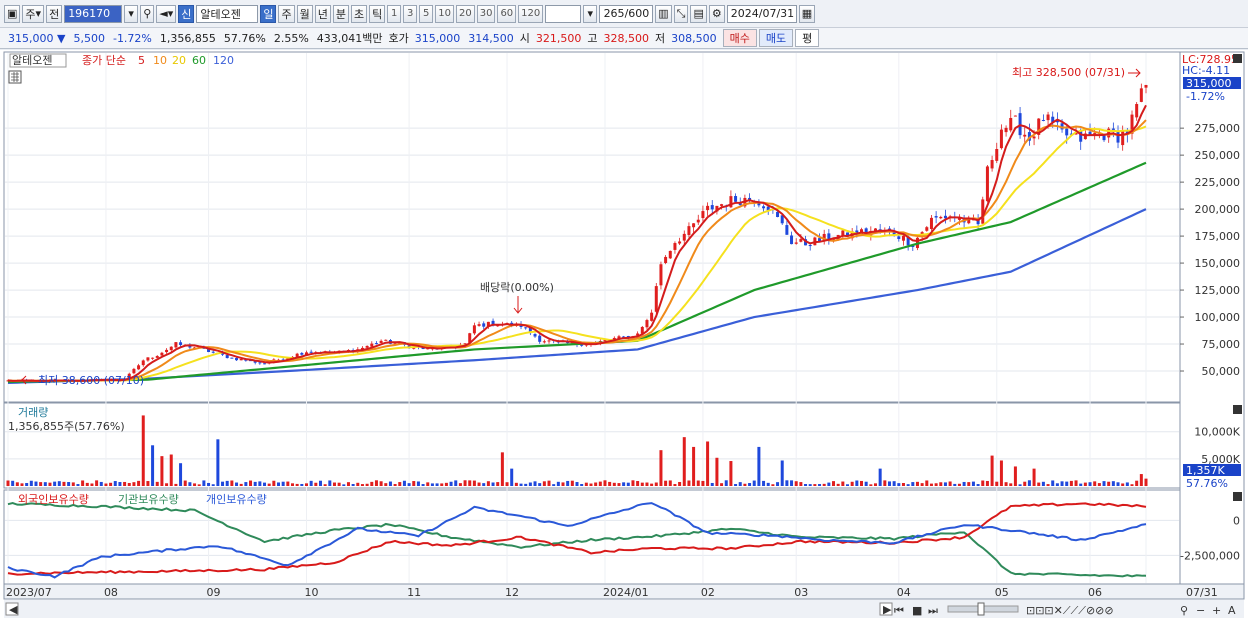 This screenshot has width=1248, height=621. What do you see at coordinates (563, 13) in the screenshot?
I see `custom-interval-input` at bounding box center [563, 13].